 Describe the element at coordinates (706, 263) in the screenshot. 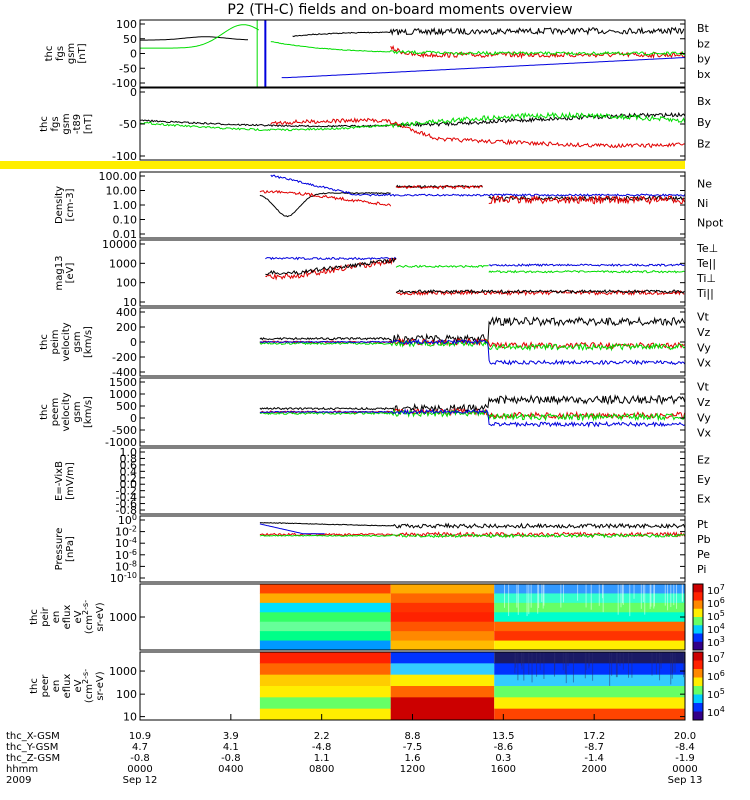

I see `legend-te||: Te||` at that location.